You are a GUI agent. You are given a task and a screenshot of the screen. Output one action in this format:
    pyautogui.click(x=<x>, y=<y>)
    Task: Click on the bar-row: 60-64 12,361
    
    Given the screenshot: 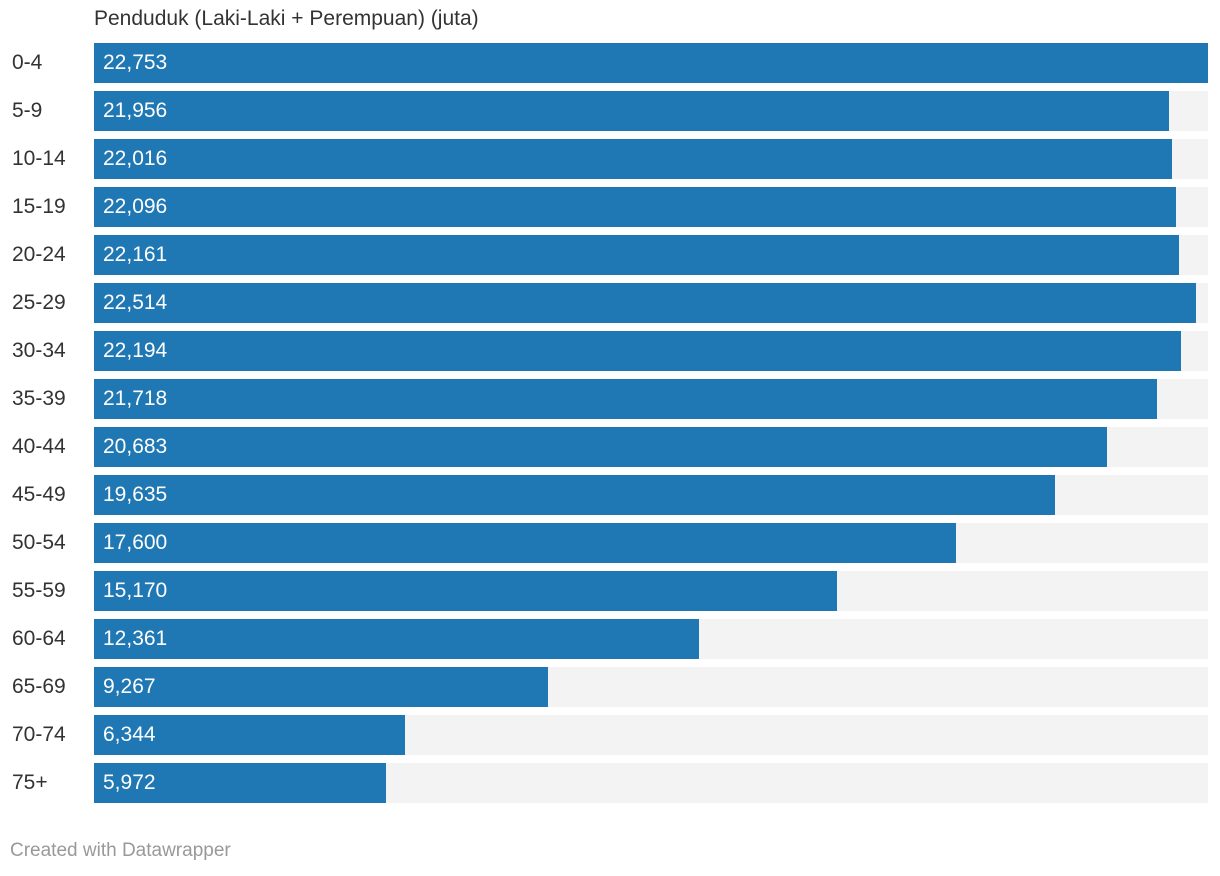 What is the action you would take?
    pyautogui.click(x=610, y=639)
    